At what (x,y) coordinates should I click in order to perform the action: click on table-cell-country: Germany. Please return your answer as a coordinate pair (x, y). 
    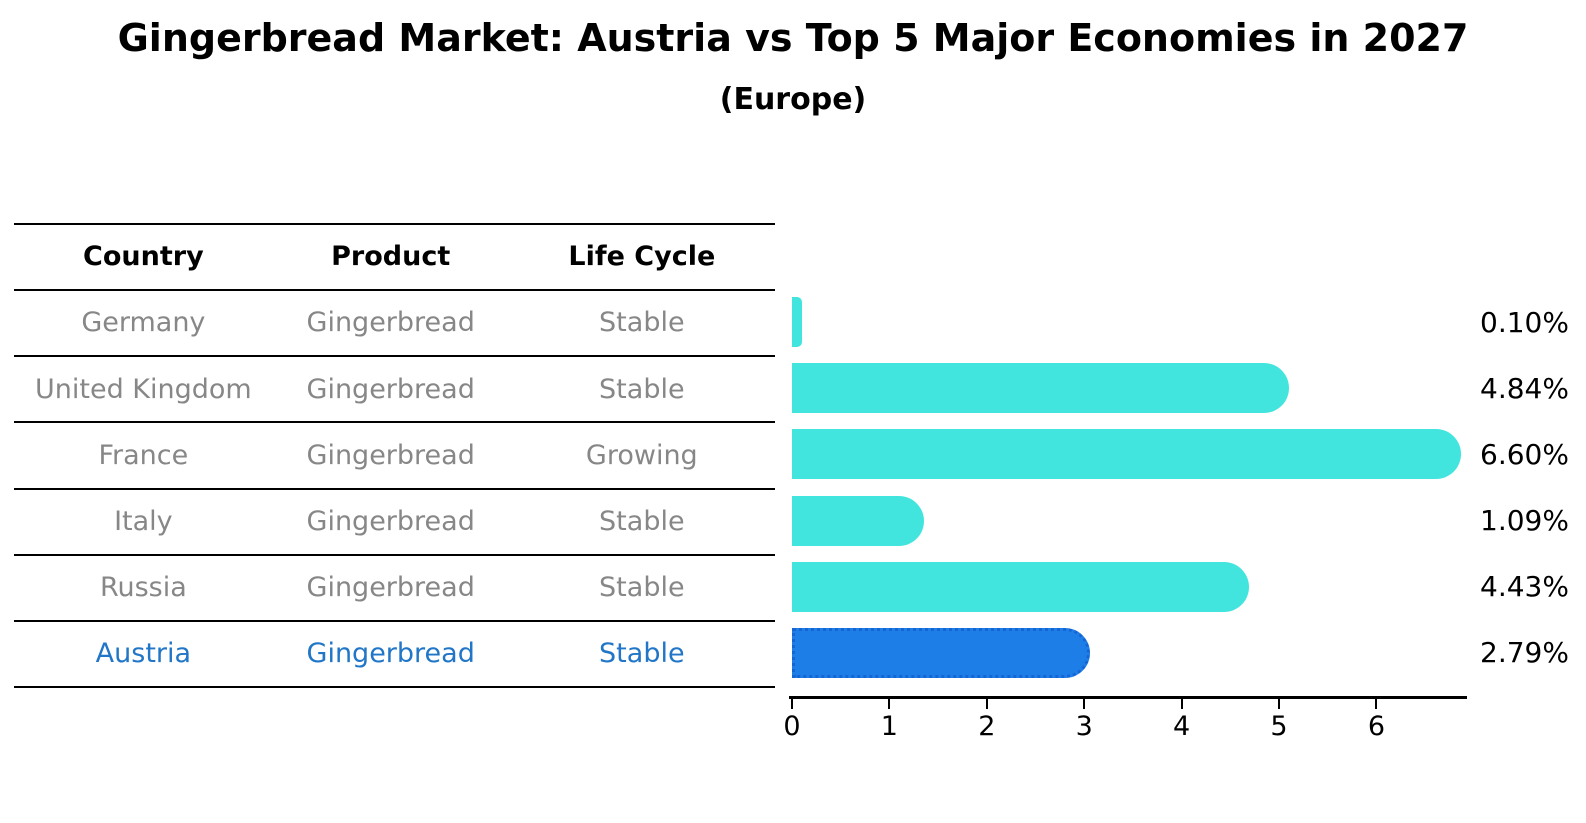
    Looking at the image, I should click on (143, 323).